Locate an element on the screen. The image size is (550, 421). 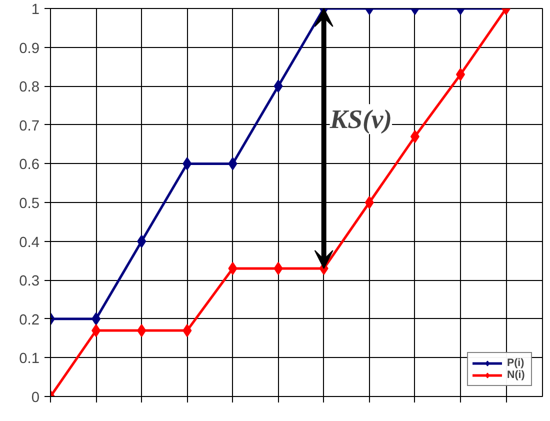
y-tick-label: 0.5 is located at coordinates (29, 204).